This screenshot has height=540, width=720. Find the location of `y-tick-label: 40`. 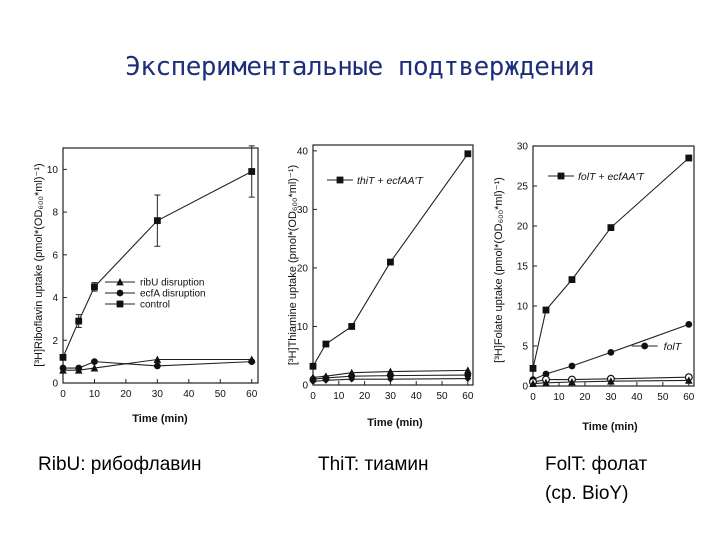

y-tick-label: 40 is located at coordinates (303, 151).